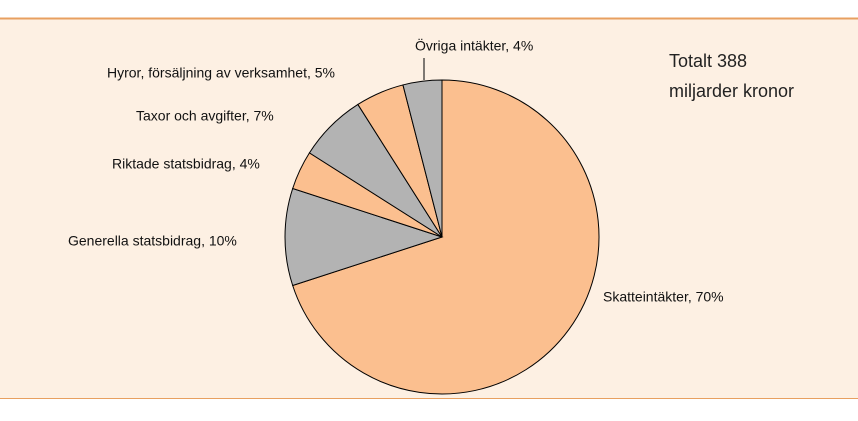  Describe the element at coordinates (663, 297) in the screenshot. I see `slice-label: Skatteintäkter, 70%` at that location.